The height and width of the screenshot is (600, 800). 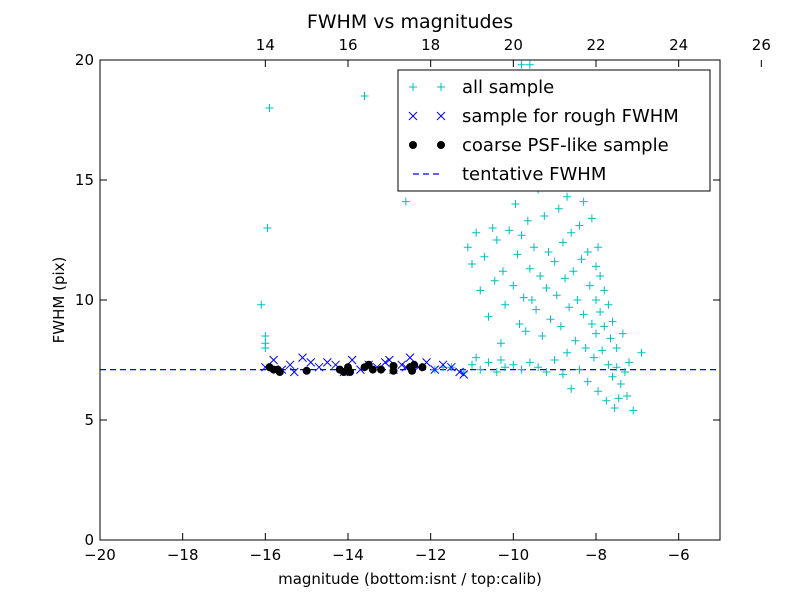 What do you see at coordinates (539, 145) in the screenshot?
I see `legend-entry: coarse PSF-like sample` at bounding box center [539, 145].